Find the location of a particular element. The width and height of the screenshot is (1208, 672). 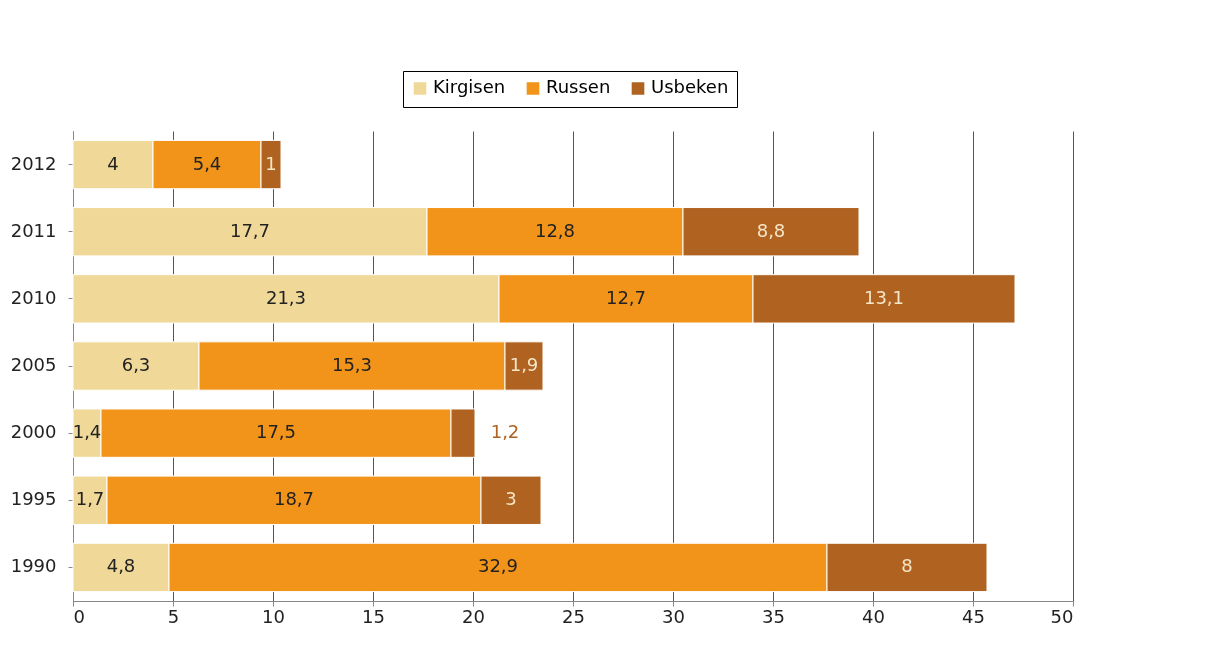

x-tick-label: 50 is located at coordinates (1062, 616).